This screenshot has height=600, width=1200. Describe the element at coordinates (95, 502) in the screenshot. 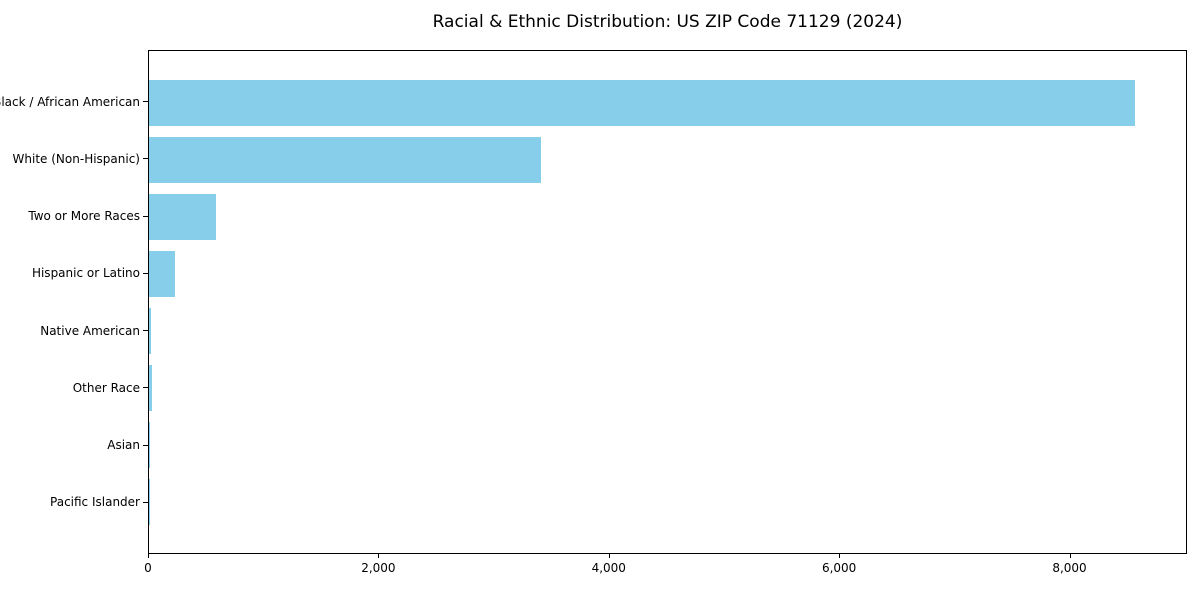

I see `y-tick-label: Pacific Islander` at that location.